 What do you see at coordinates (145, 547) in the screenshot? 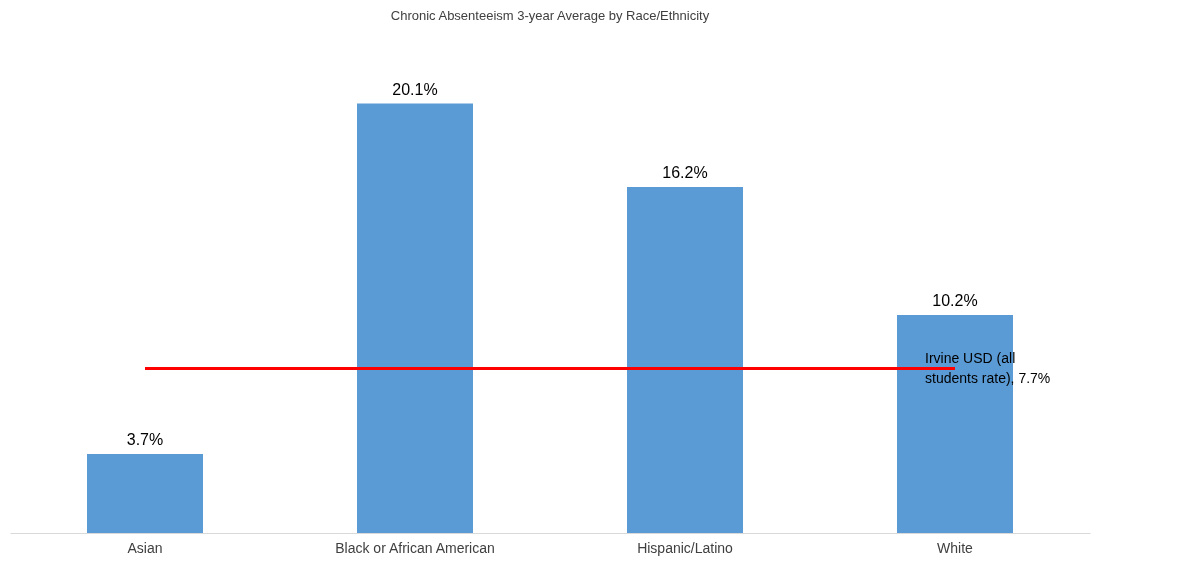
I see `x-tick-label: Asian` at bounding box center [145, 547].